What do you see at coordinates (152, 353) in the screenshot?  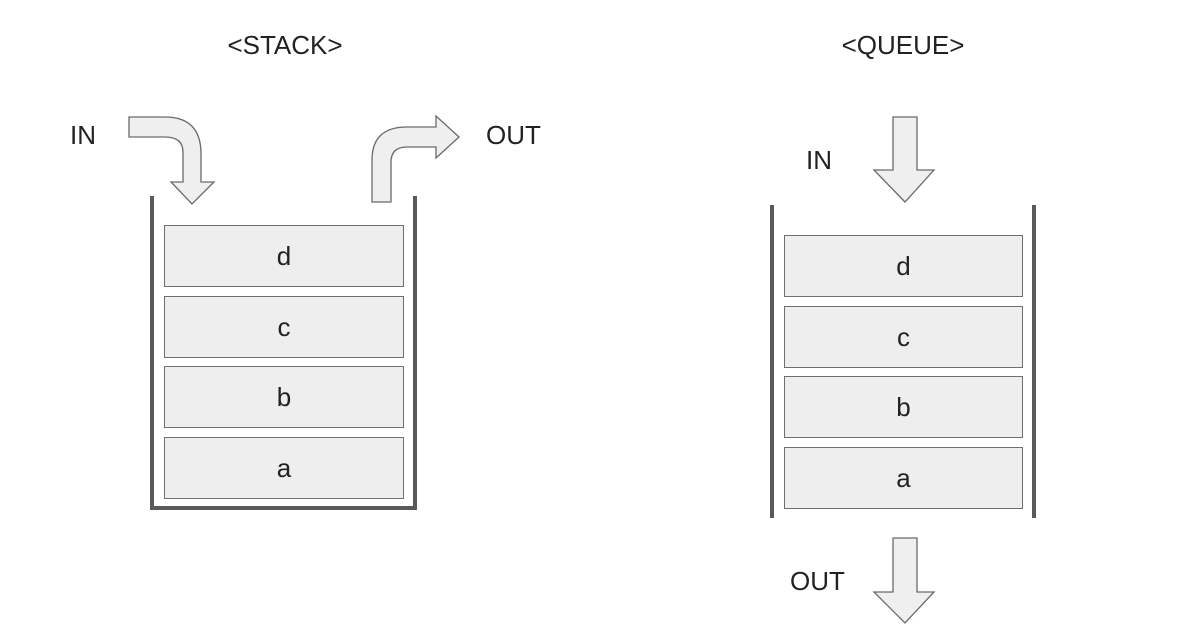 I see `stack-wall-left` at bounding box center [152, 353].